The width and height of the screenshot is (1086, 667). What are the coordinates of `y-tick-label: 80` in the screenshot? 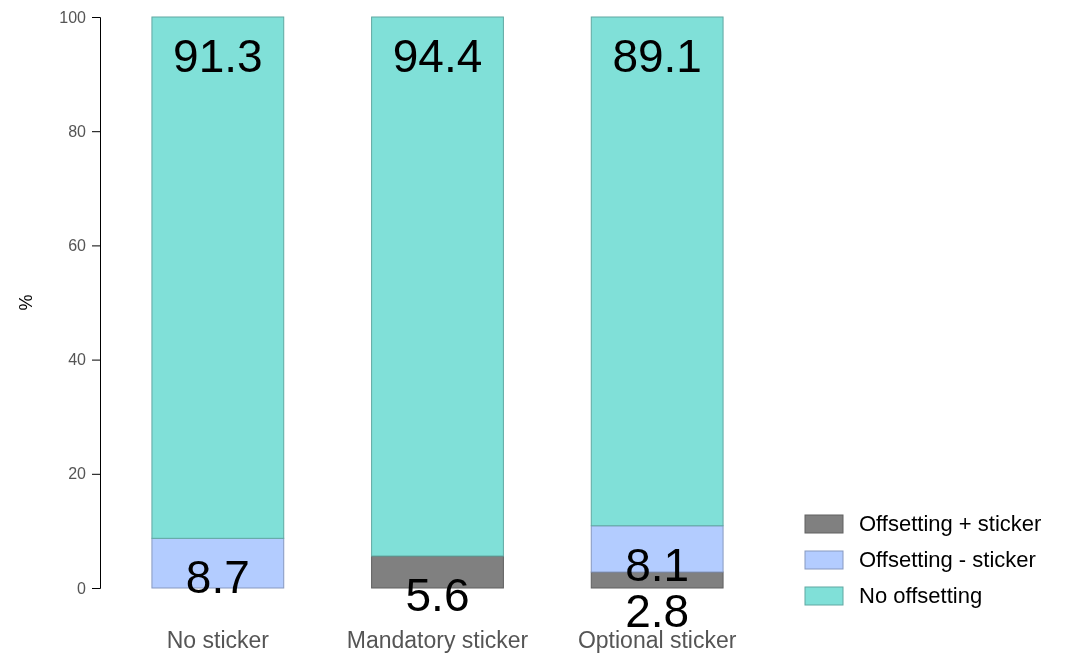 It's located at (77, 131).